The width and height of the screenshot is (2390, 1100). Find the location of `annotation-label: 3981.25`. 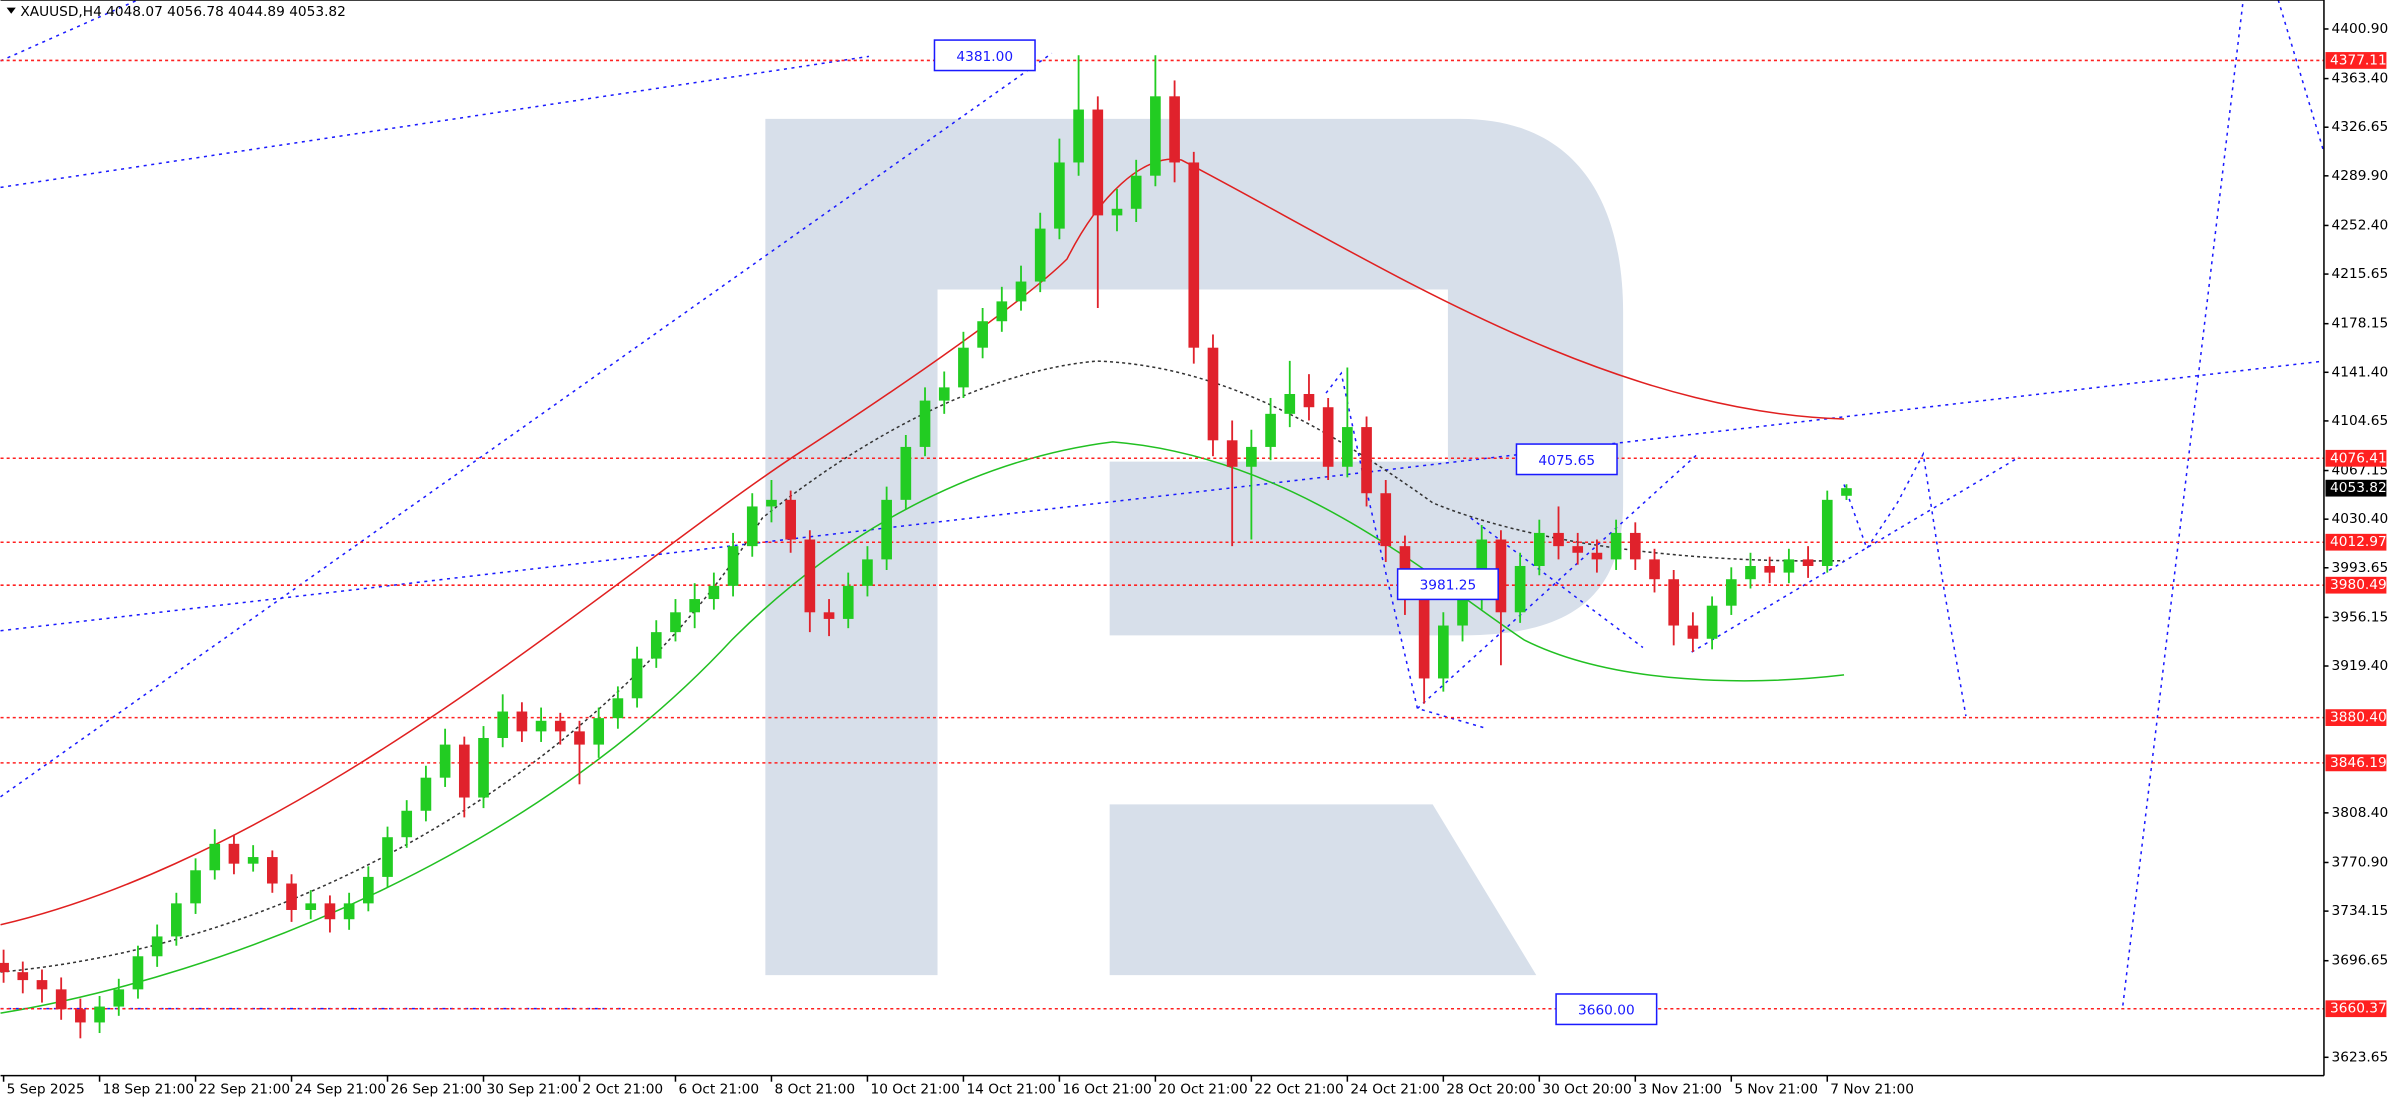

annotation-label: 3981.25 is located at coordinates (1448, 586).